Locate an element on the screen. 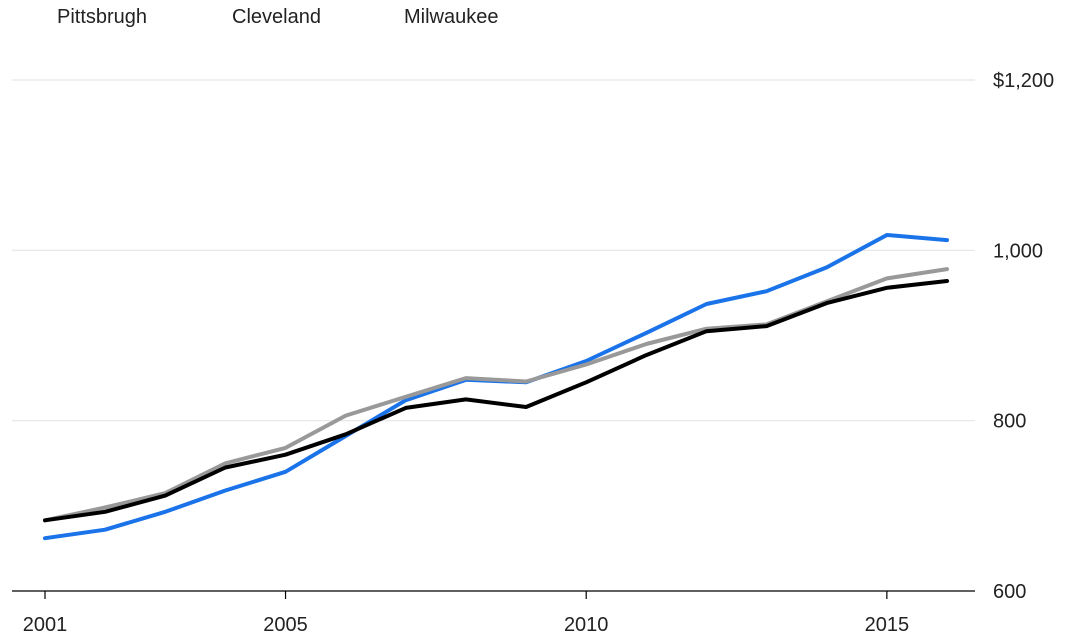 The image size is (1073, 638). y-tick-label: 800 is located at coordinates (1009, 422).